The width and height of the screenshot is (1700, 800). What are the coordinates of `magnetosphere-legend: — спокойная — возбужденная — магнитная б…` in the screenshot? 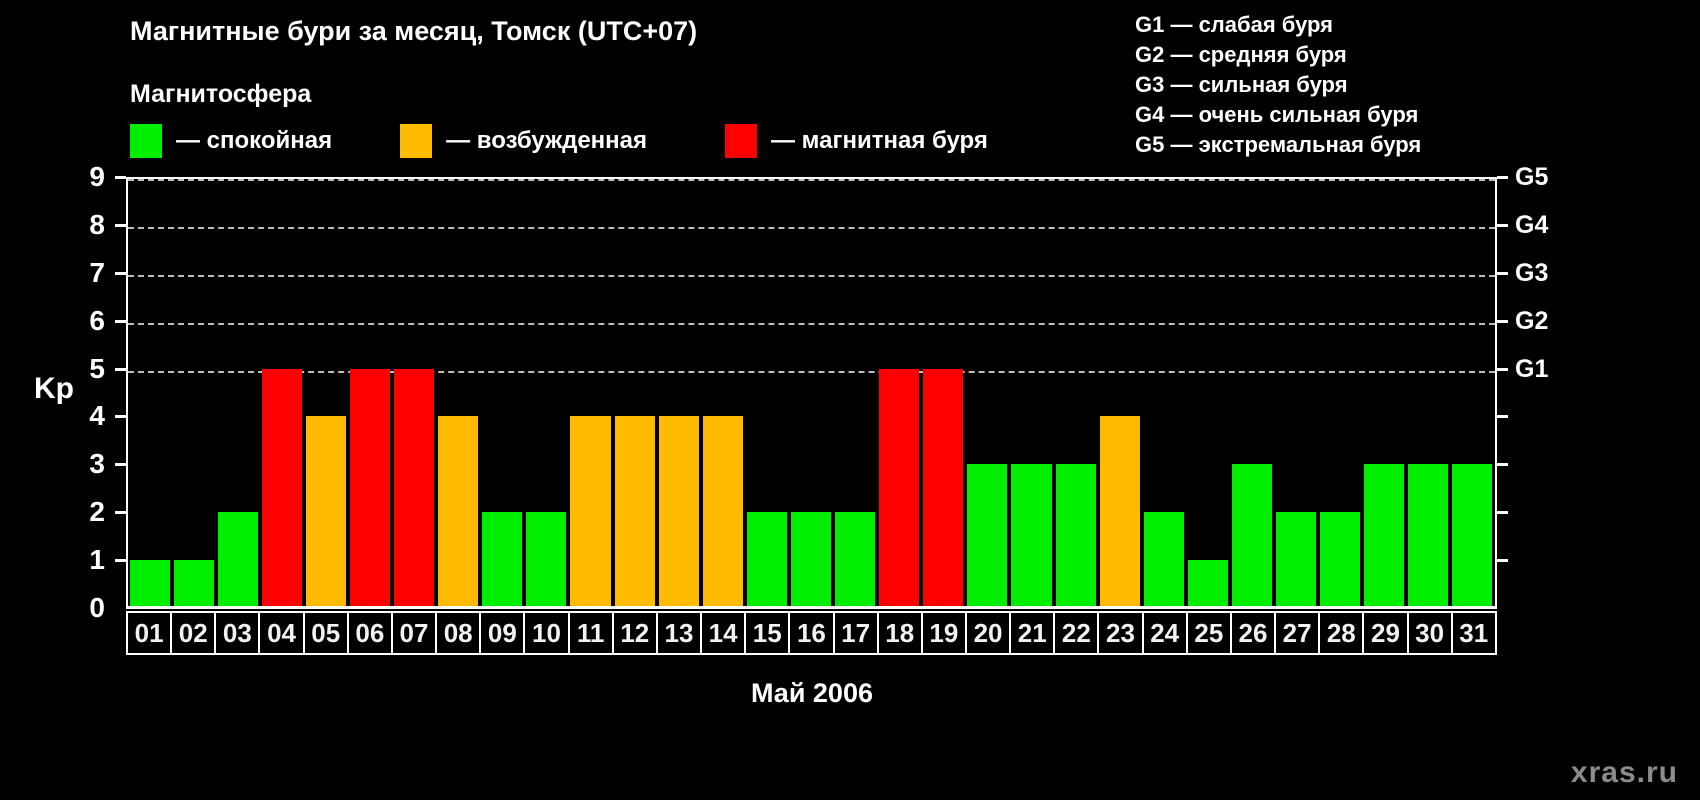 It's located at (559, 141).